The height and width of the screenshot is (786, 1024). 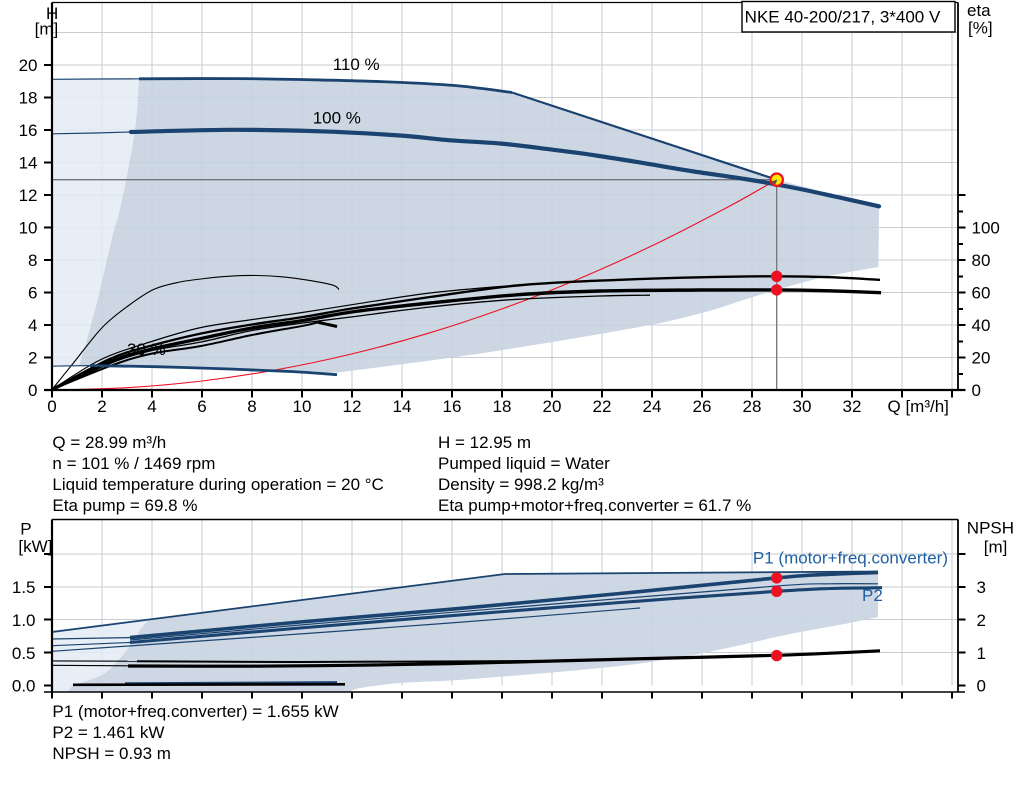 What do you see at coordinates (25, 528) in the screenshot?
I see `svg-text: P` at bounding box center [25, 528].